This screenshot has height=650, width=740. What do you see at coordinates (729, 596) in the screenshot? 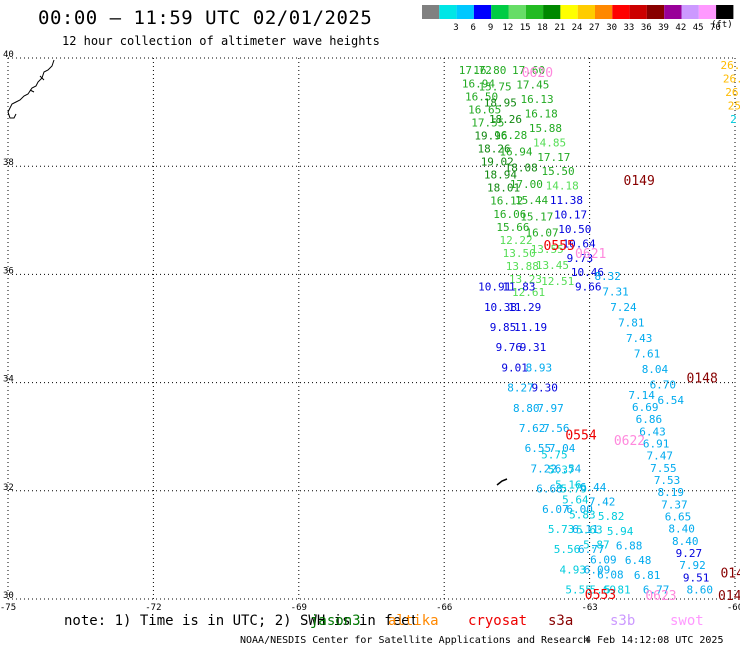
I see `pass-time-label: 0146` at bounding box center [729, 596].